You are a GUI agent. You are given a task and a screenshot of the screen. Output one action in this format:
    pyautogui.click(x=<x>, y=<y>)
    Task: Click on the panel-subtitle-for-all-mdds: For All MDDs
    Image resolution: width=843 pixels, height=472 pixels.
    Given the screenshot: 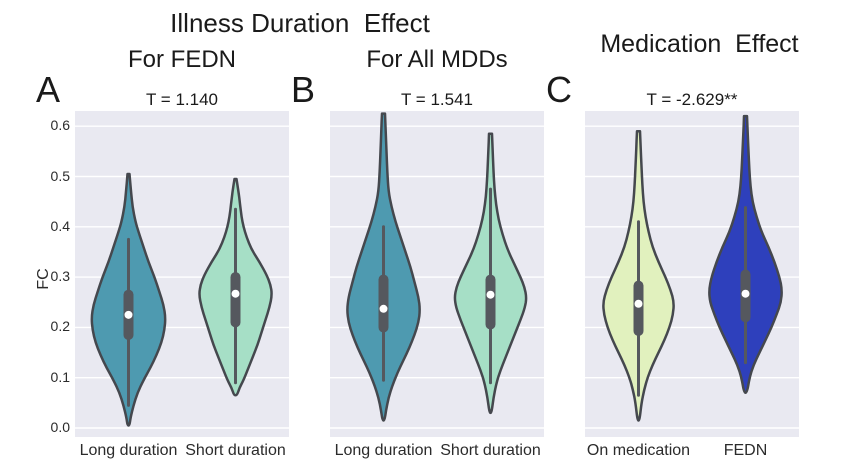 What is the action you would take?
    pyautogui.click(x=437, y=59)
    